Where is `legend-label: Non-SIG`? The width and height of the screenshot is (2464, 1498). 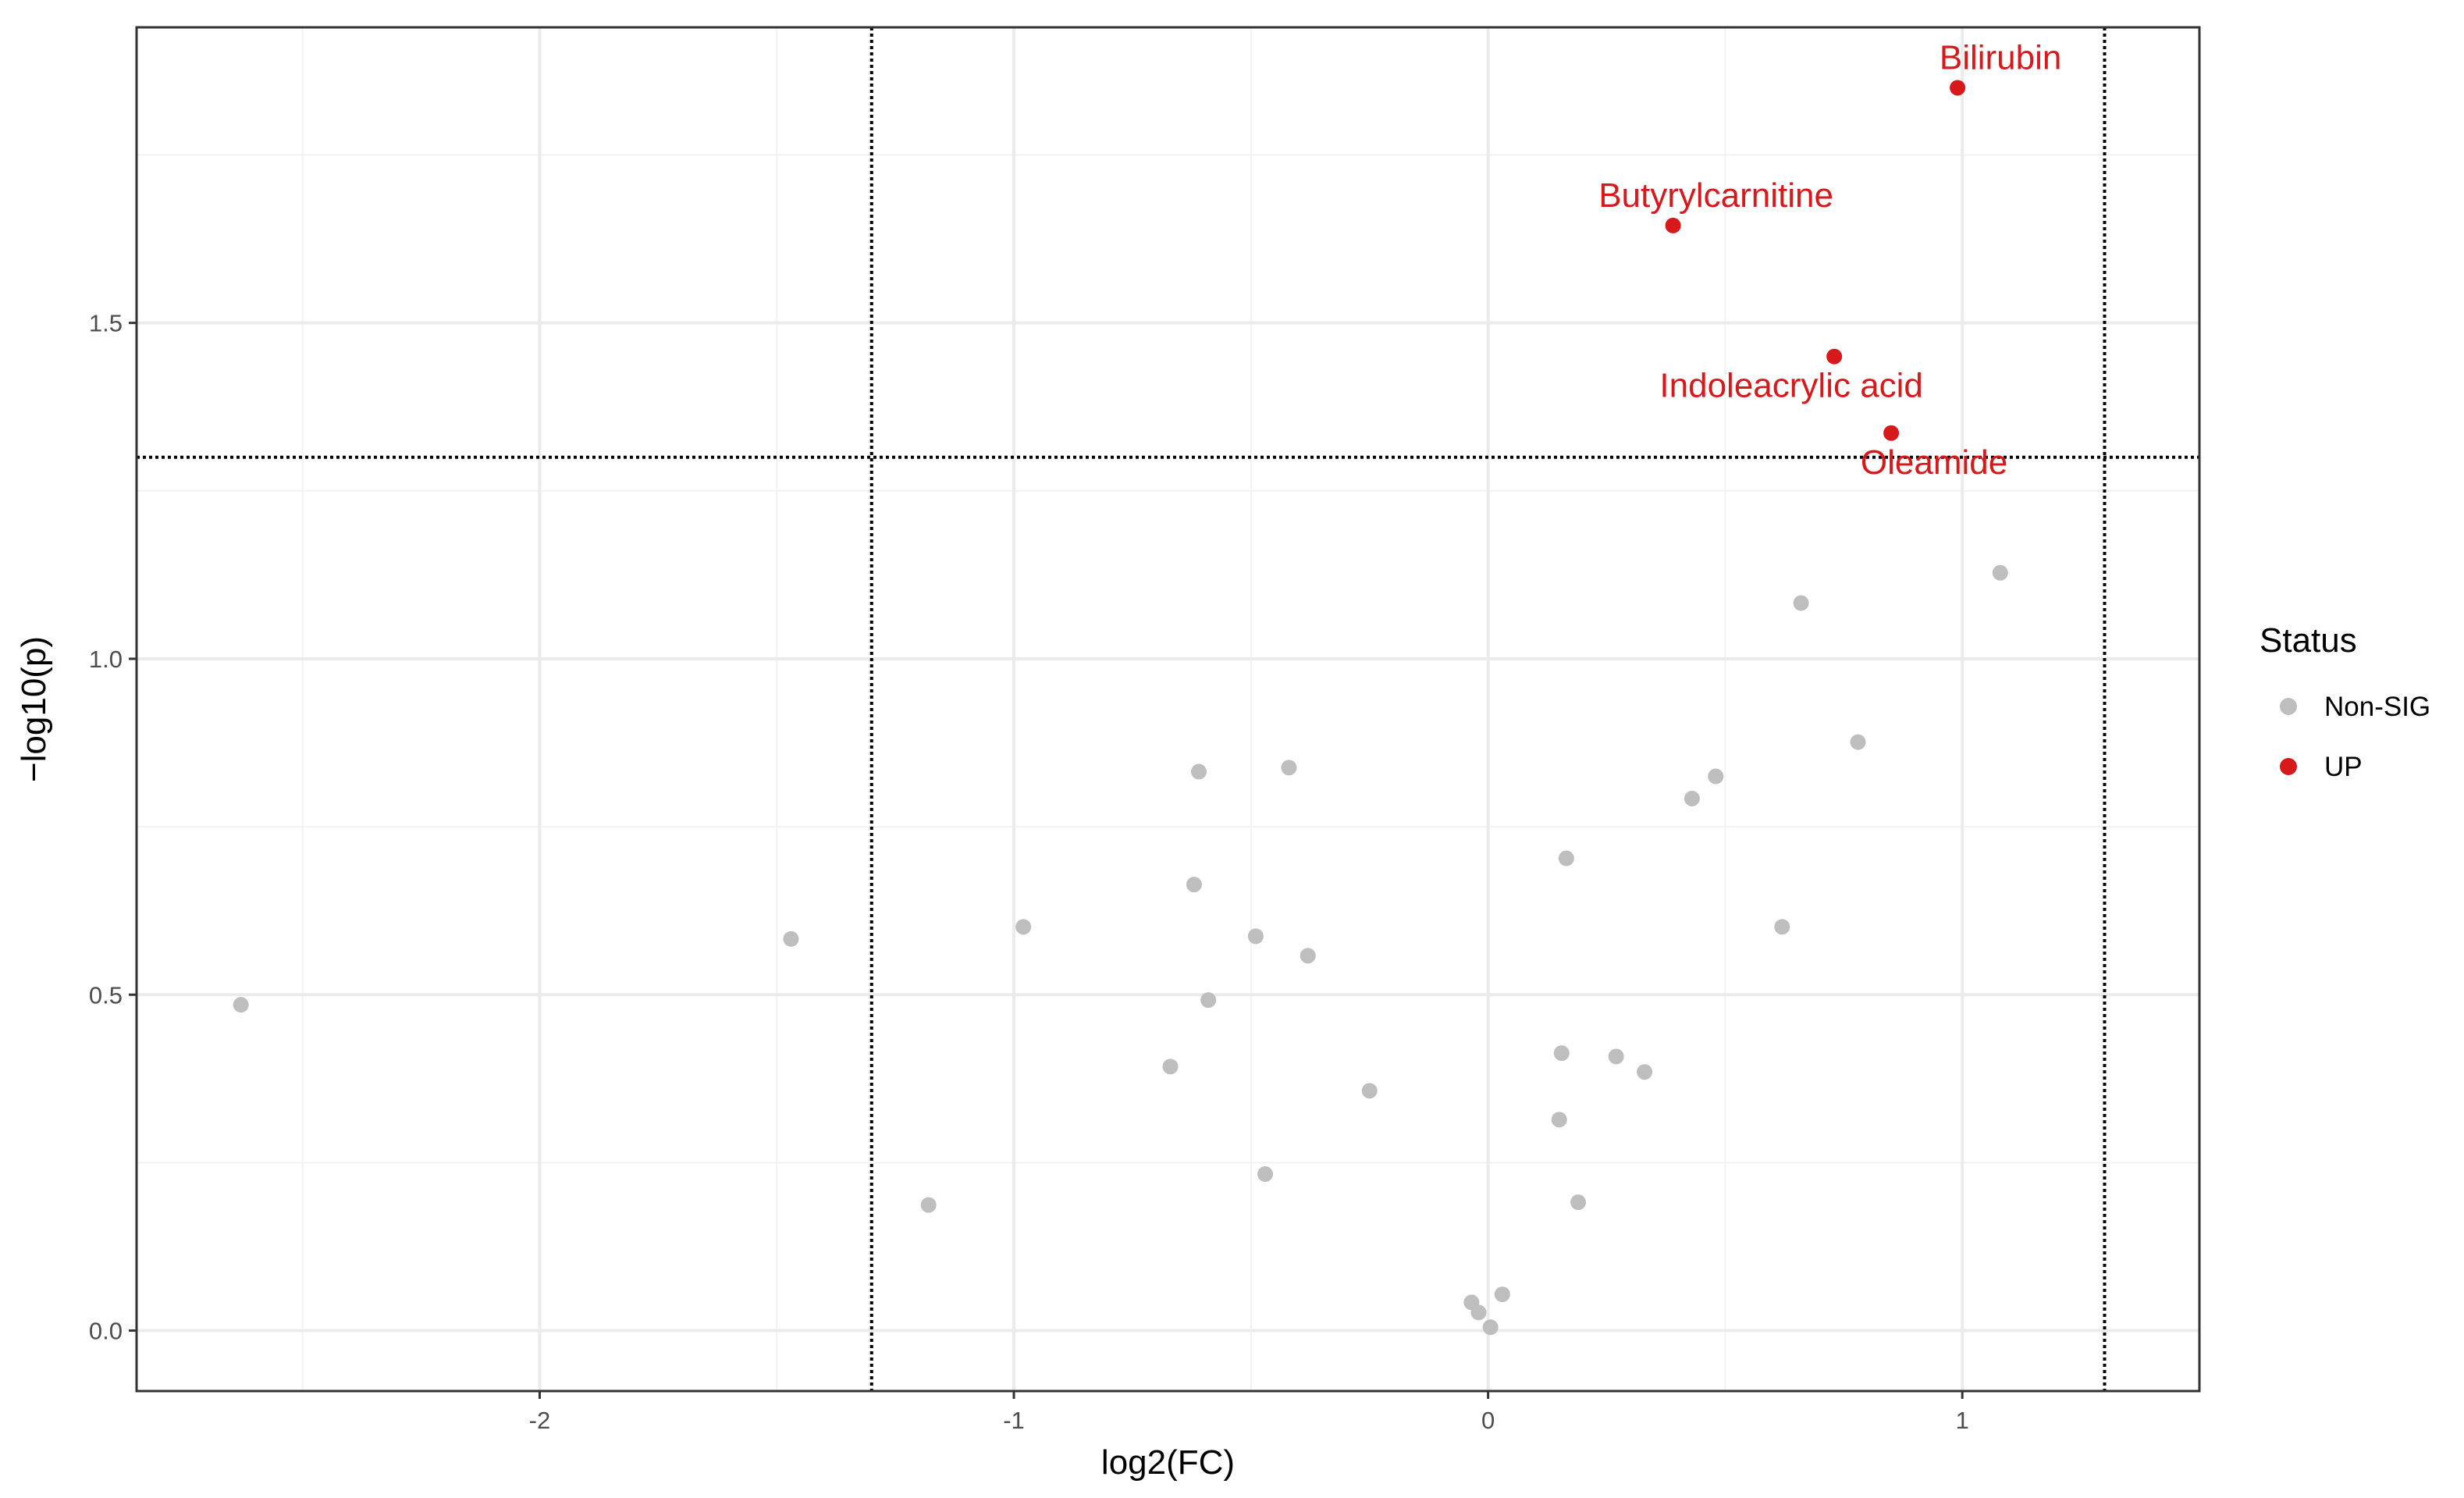 legend-label: Non-SIG is located at coordinates (2377, 707).